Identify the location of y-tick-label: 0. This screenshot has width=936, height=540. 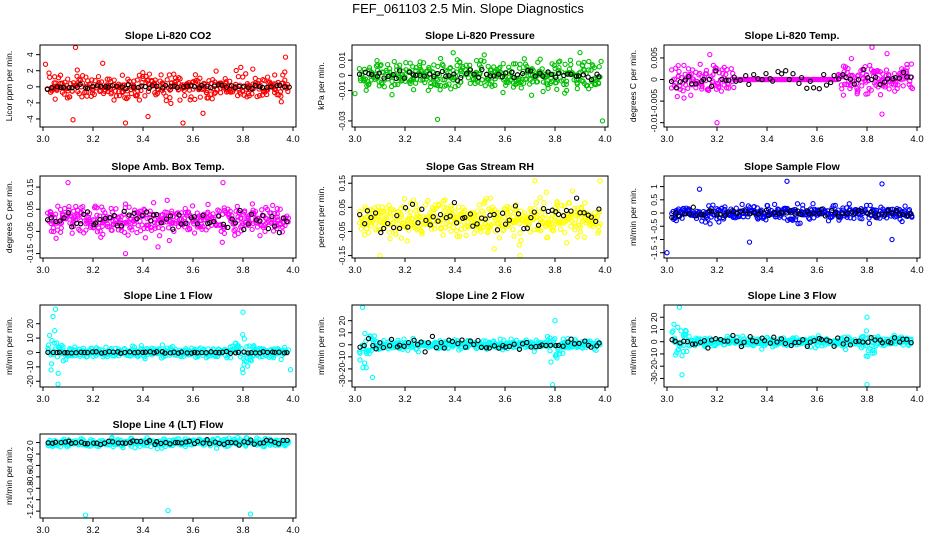
(30, 352).